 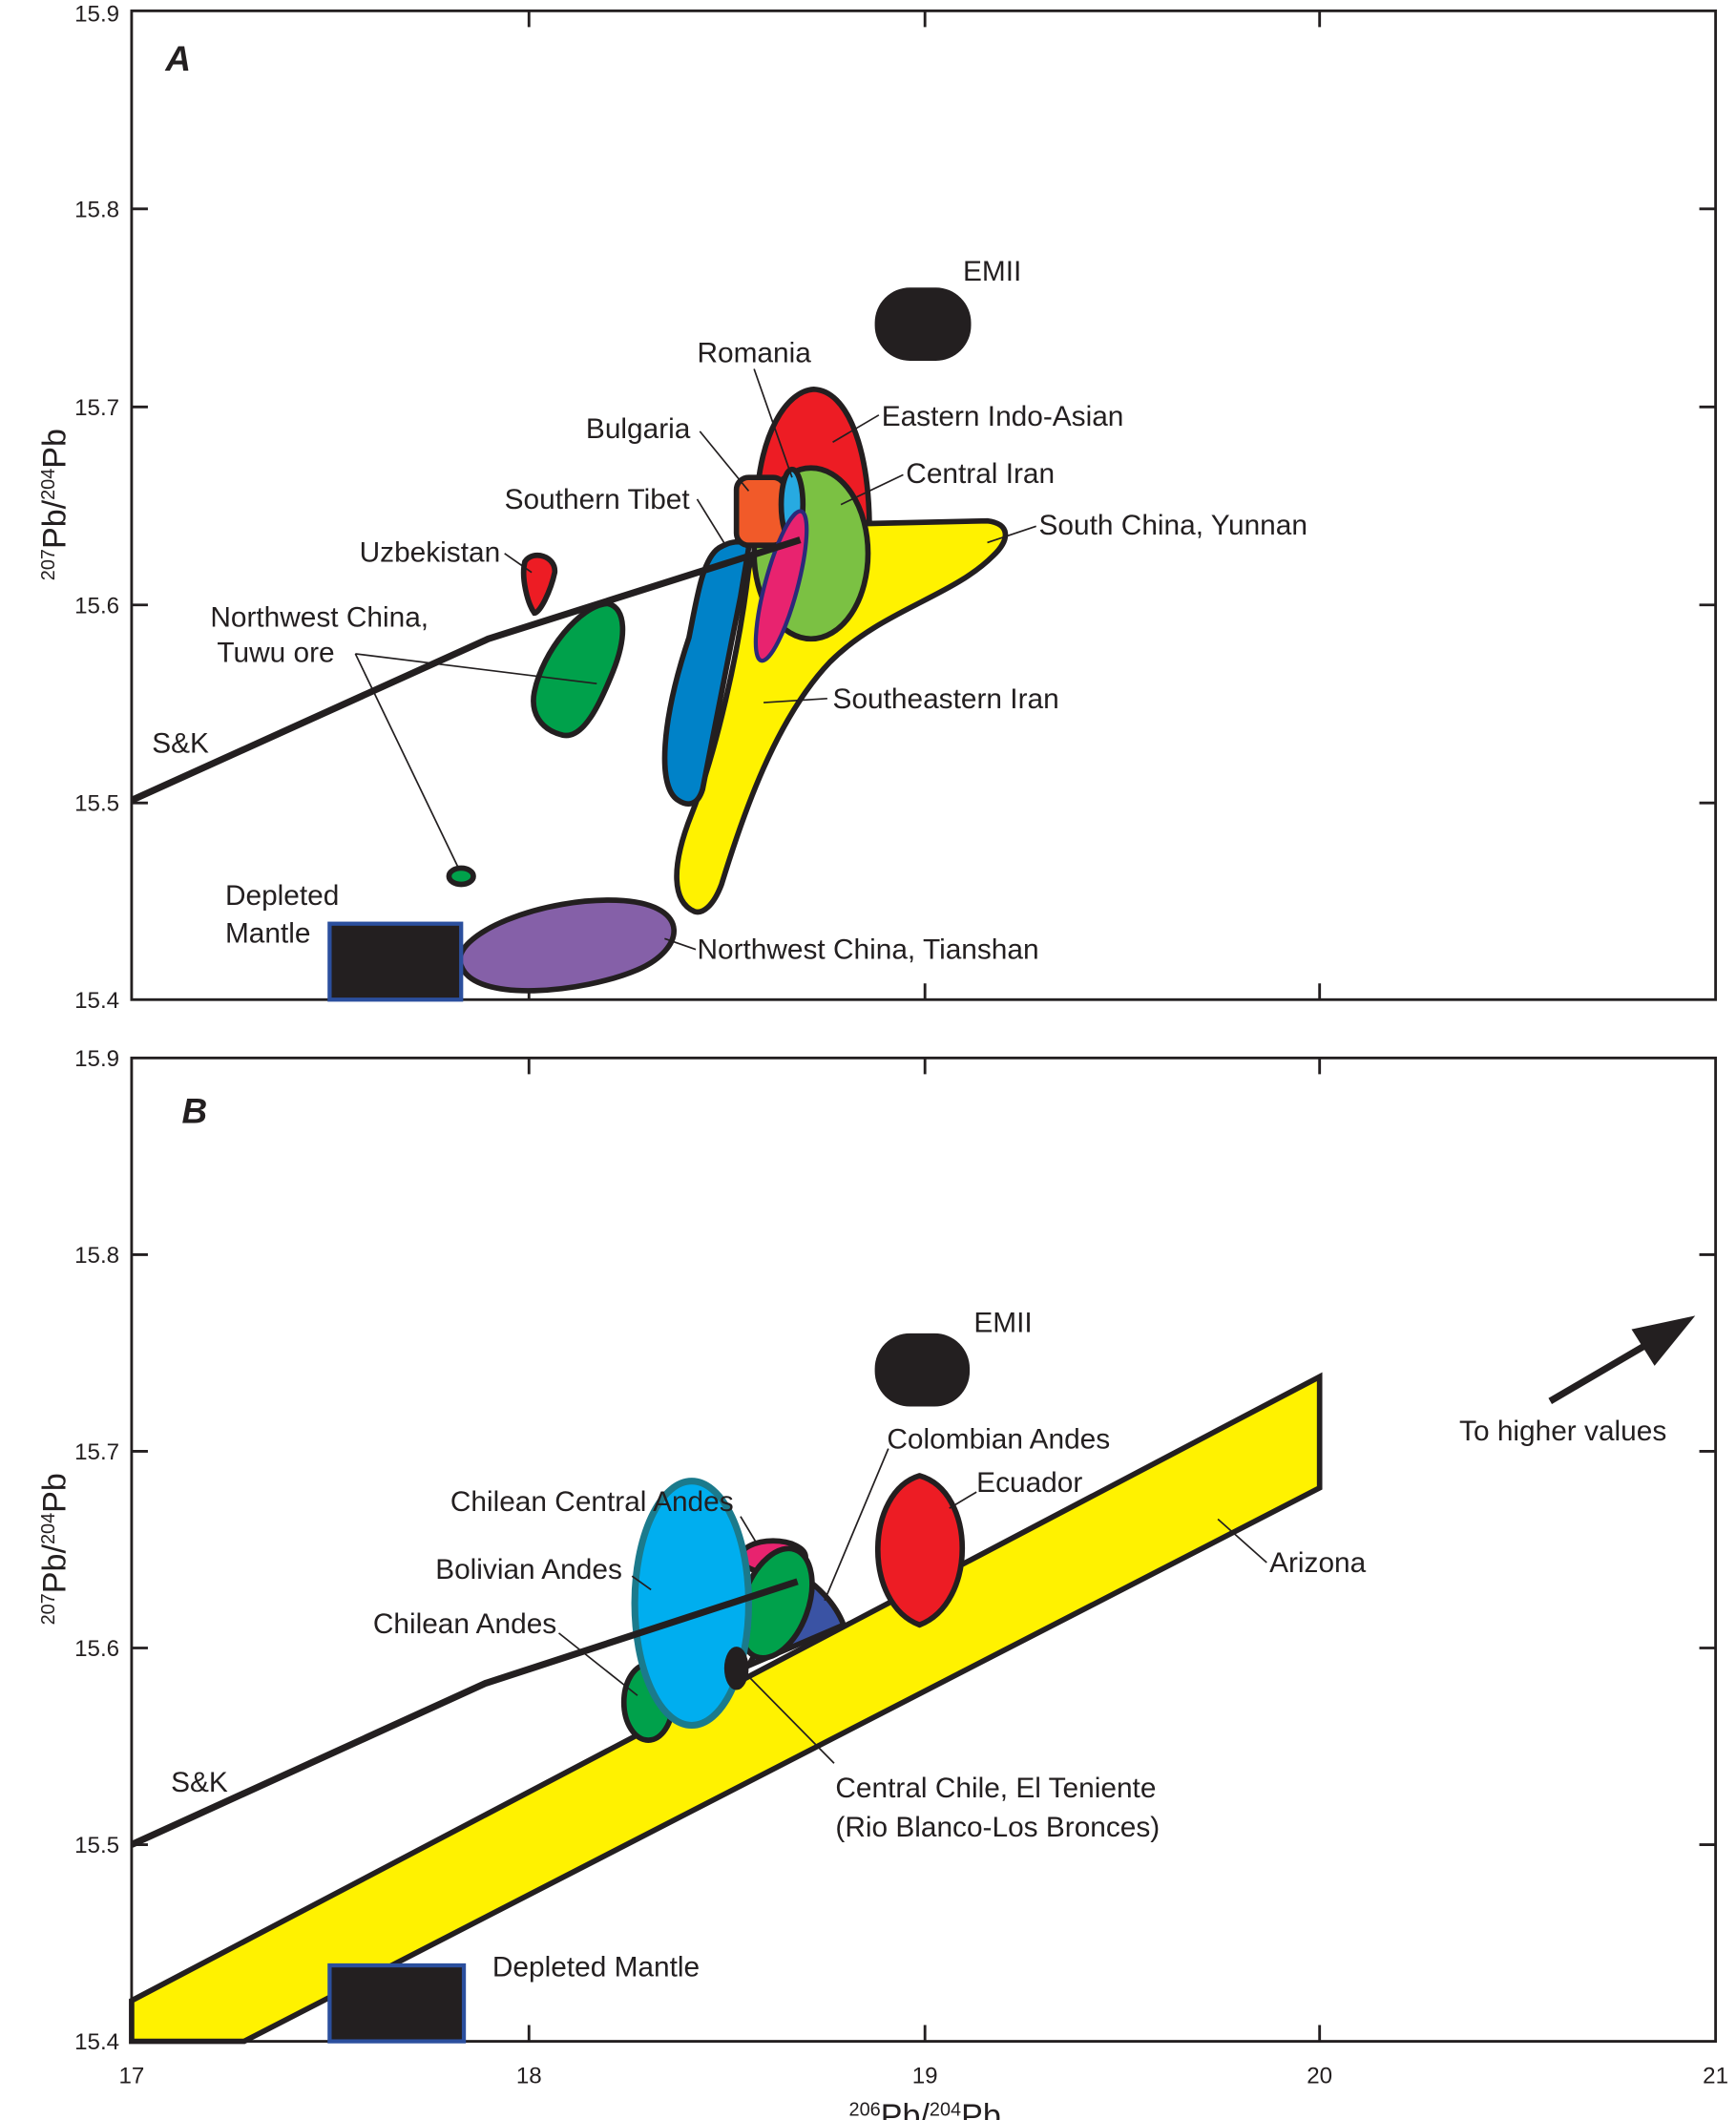 I want to click on sk-curve-a, so click(x=466, y=670).